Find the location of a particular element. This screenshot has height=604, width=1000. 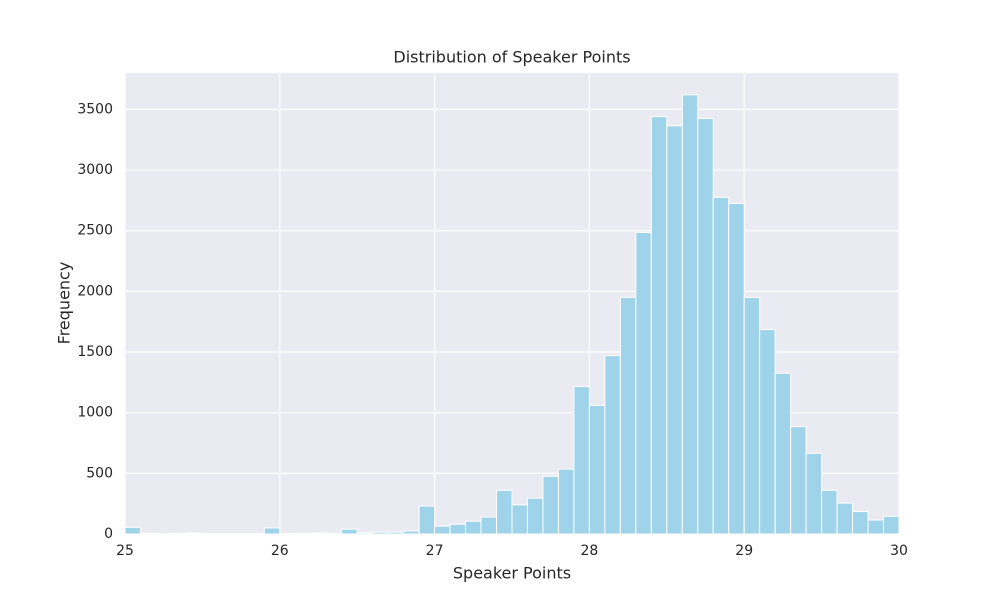

x-tick-label: 30 is located at coordinates (899, 551).